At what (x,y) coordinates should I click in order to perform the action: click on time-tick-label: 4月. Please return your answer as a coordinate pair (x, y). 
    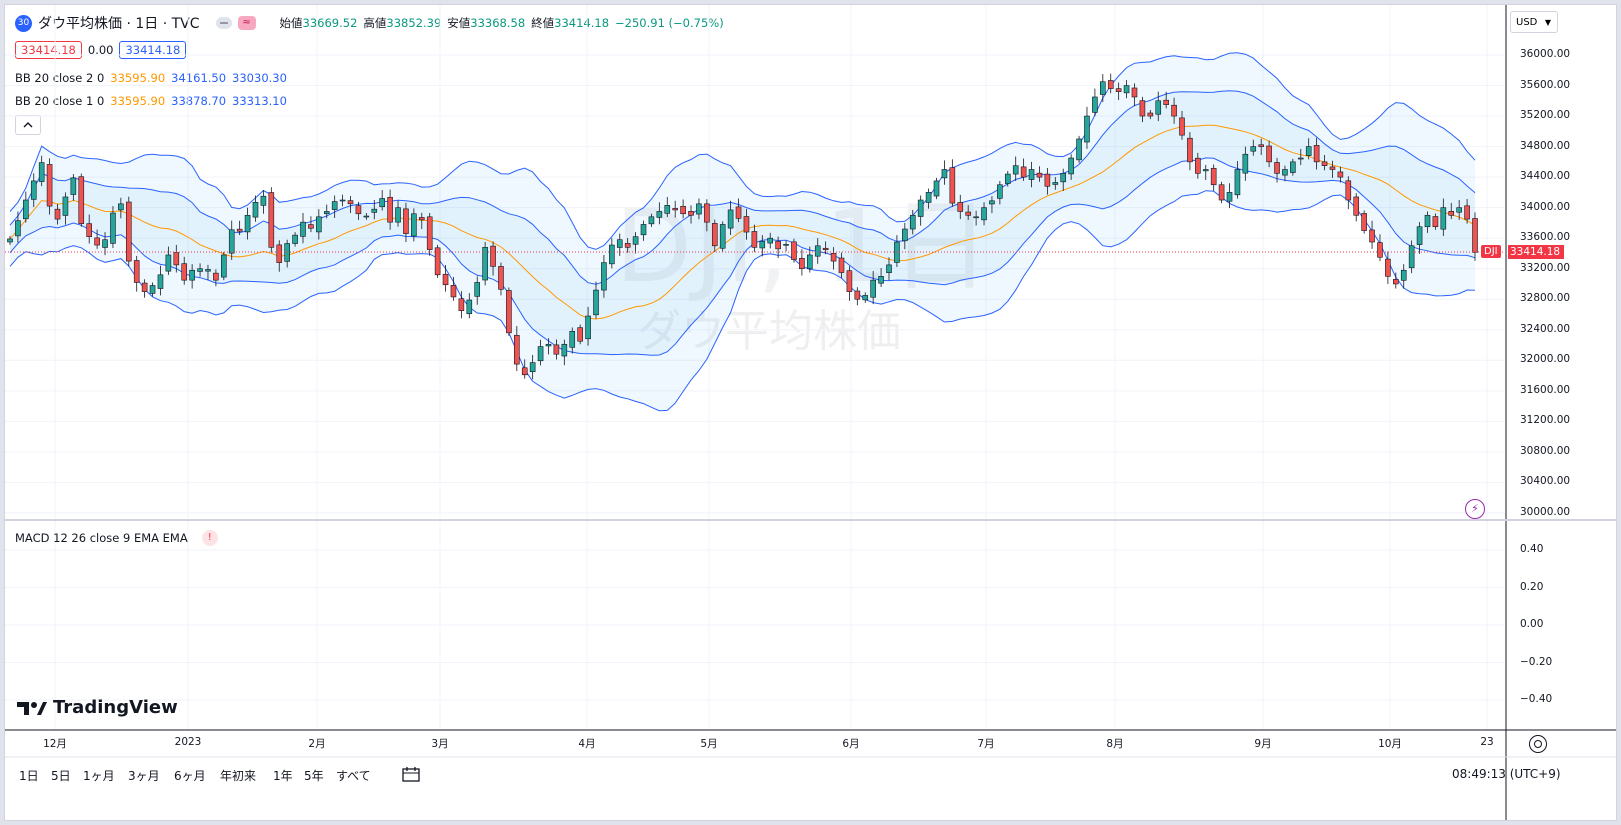
    Looking at the image, I should click on (587, 744).